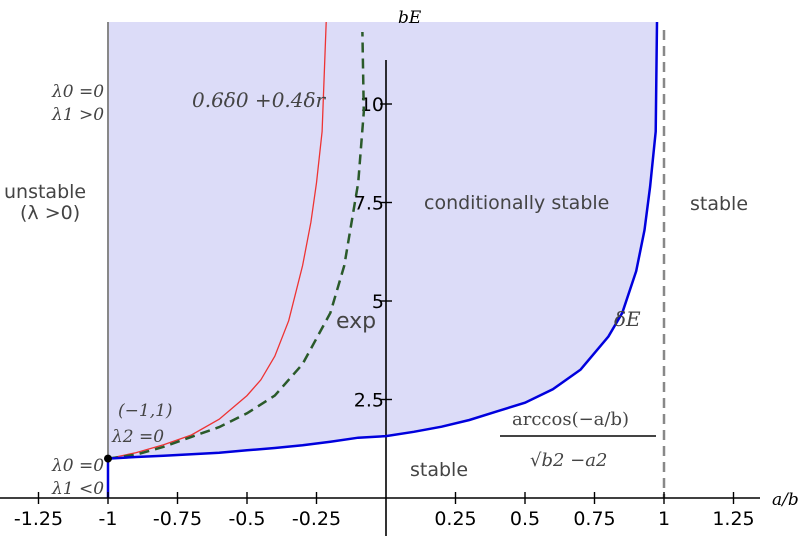 The height and width of the screenshot is (536, 806). Describe the element at coordinates (570, 419) in the screenshot. I see `formula-numerator: arccos(−a/b)` at that location.